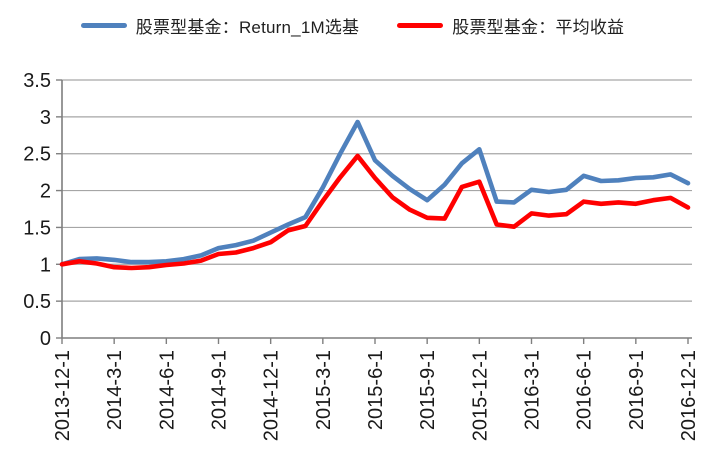 This screenshot has height=465, width=705. What do you see at coordinates (272, 395) in the screenshot?
I see `x-axis-label: 2014-12-1` at bounding box center [272, 395].